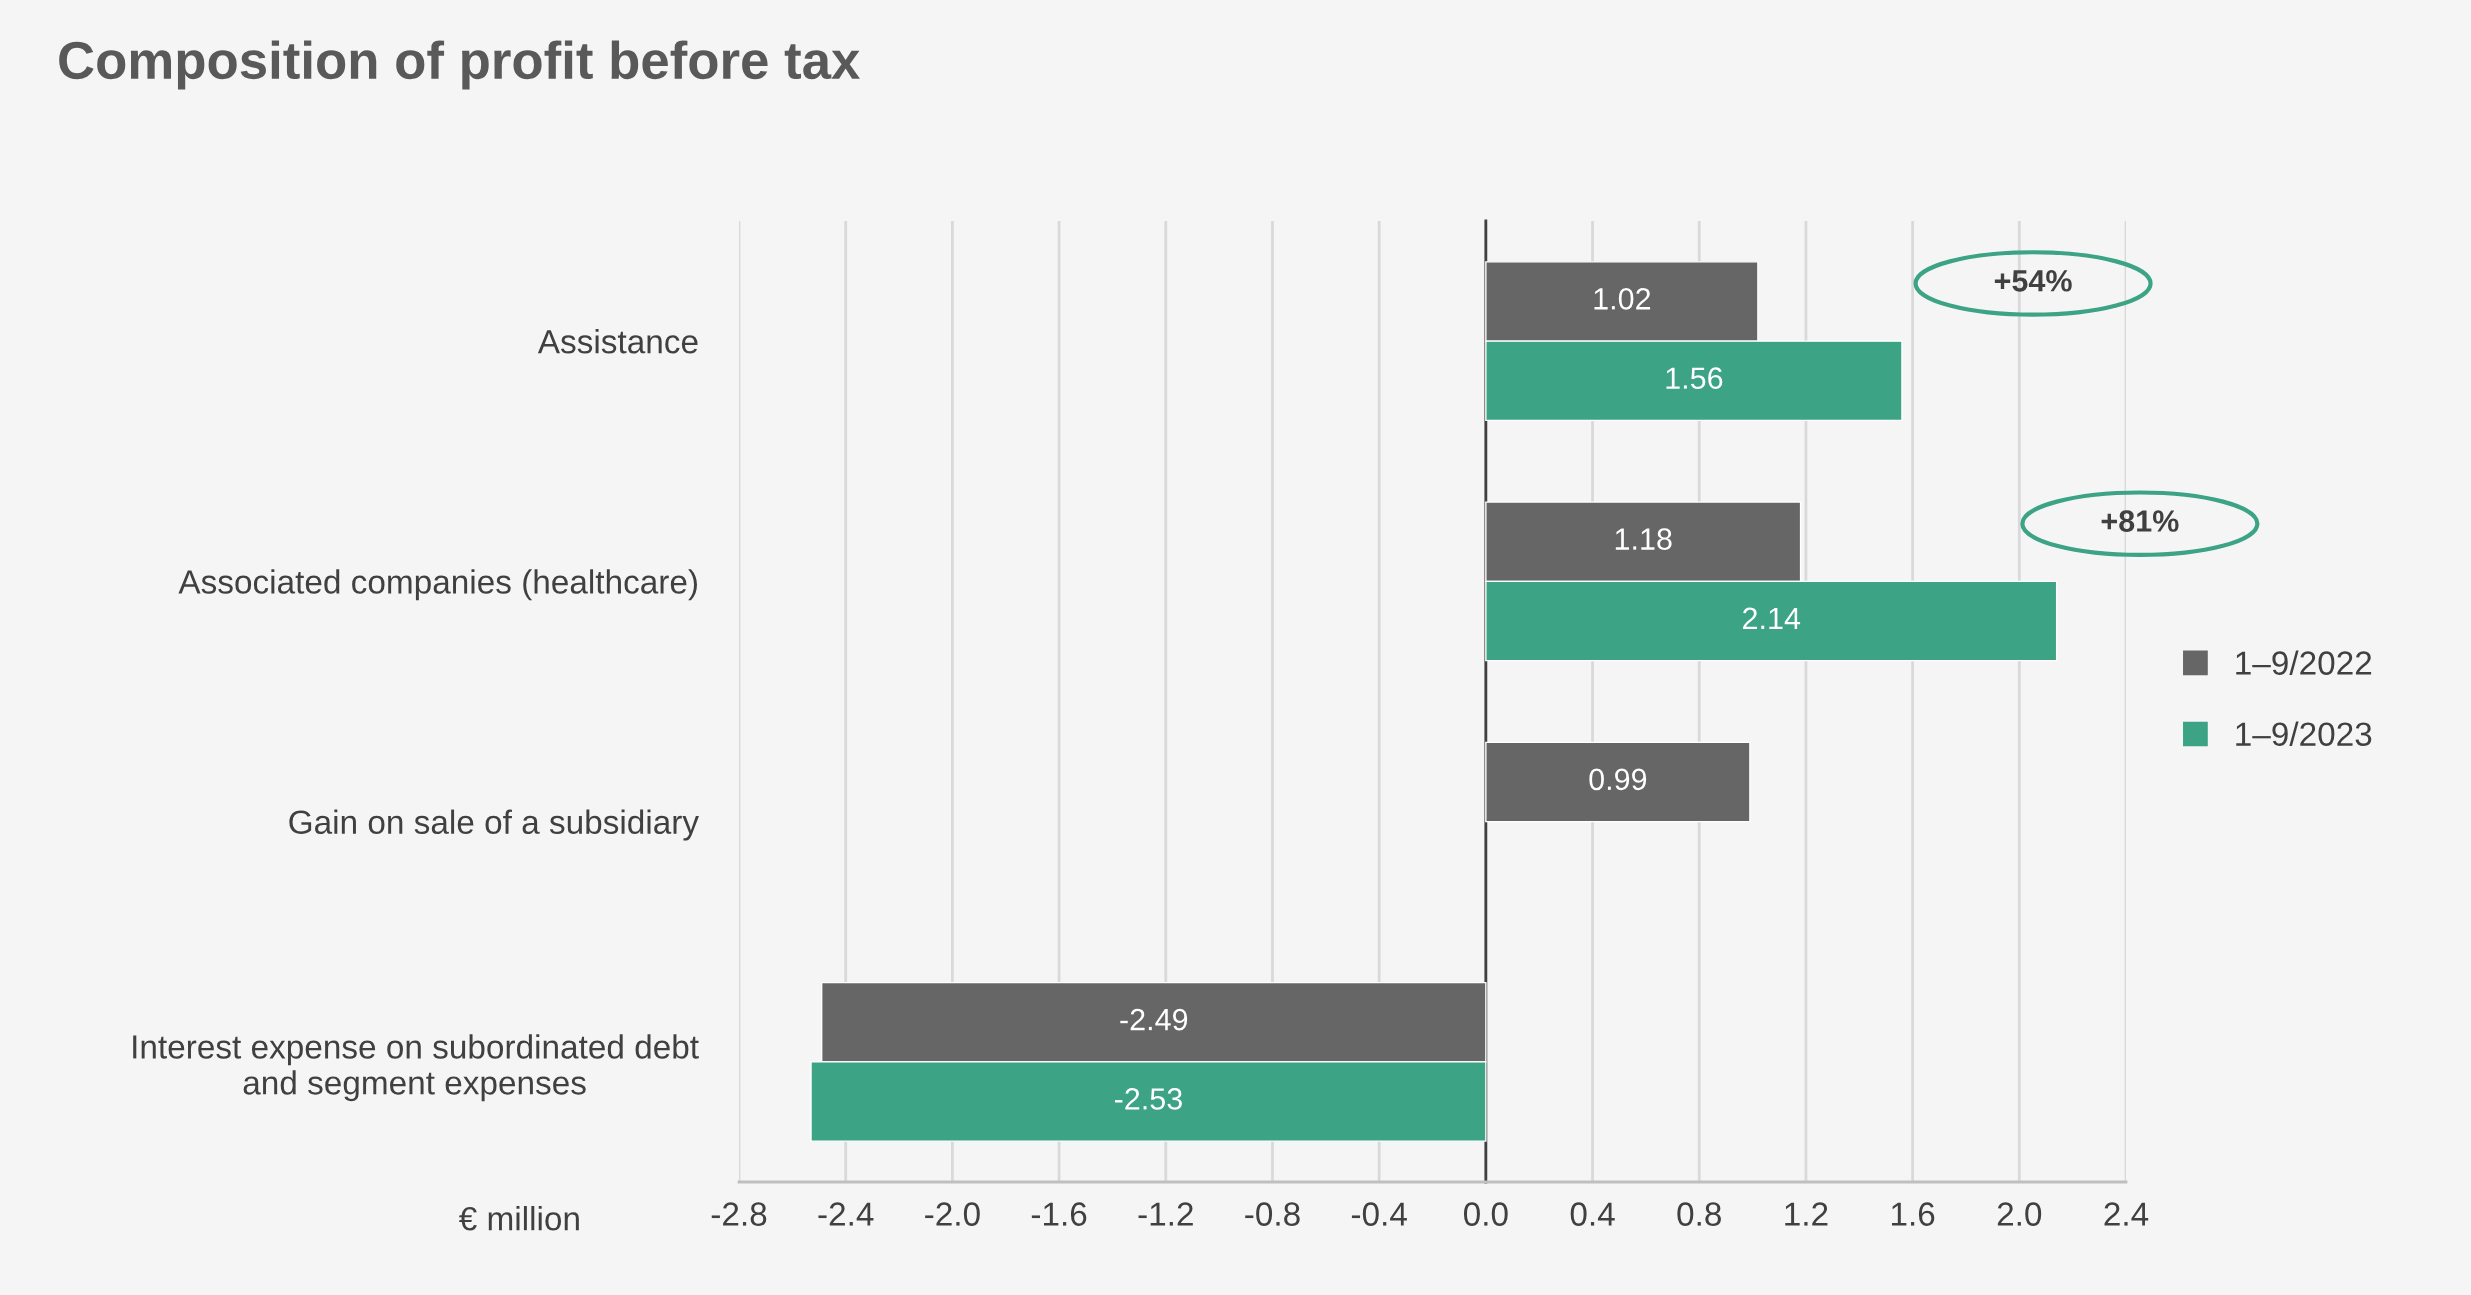  What do you see at coordinates (1913, 1214) in the screenshot?
I see `x-tick-label: 1.6` at bounding box center [1913, 1214].